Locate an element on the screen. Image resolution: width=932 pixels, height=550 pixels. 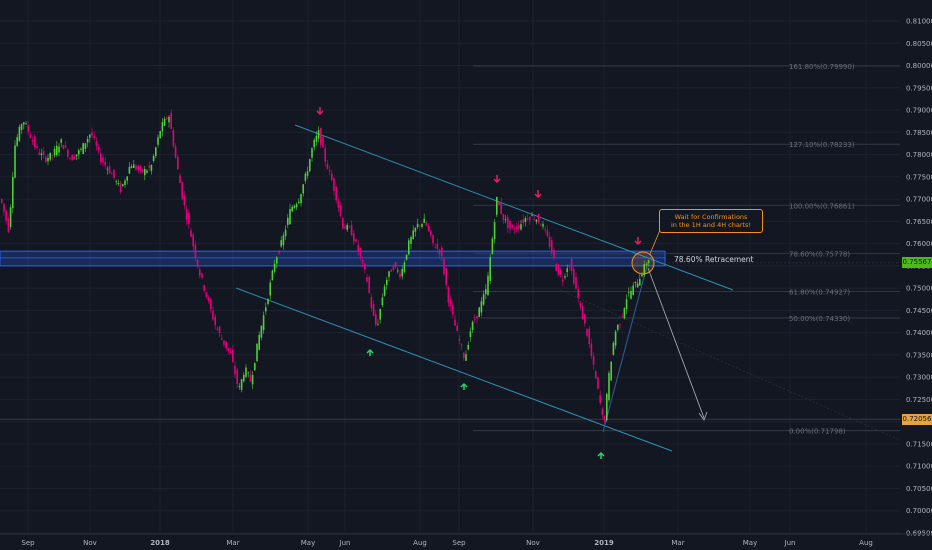
down-arrow-icon is located at coordinates (638, 241).